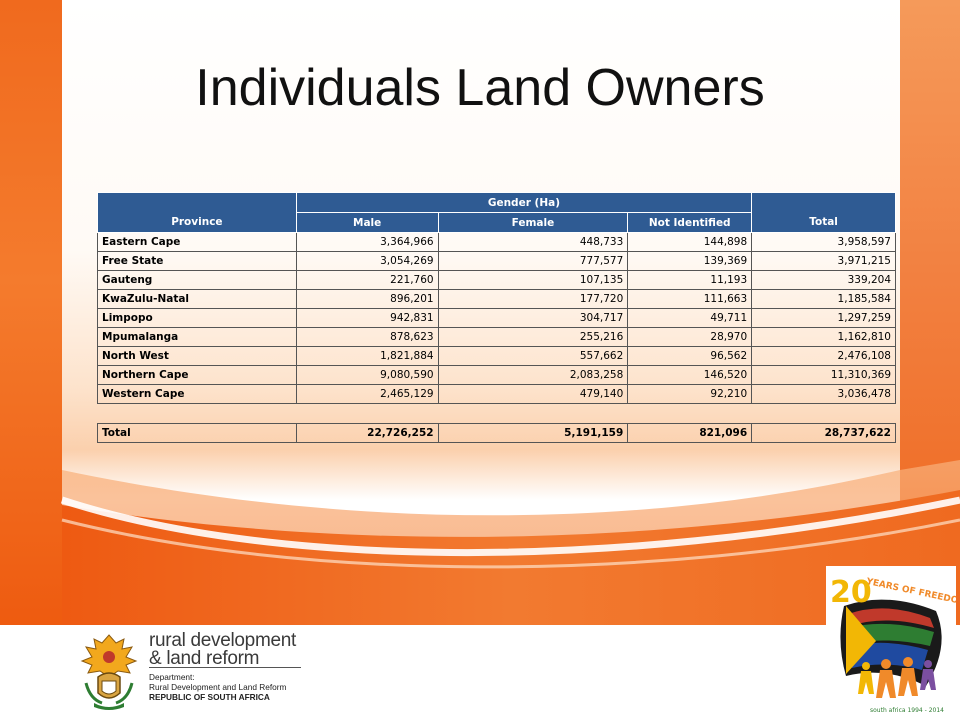 Image resolution: width=960 pixels, height=720 pixels. Describe the element at coordinates (367, 375) in the screenshot. I see `cell-male: 9,080,590` at that location.